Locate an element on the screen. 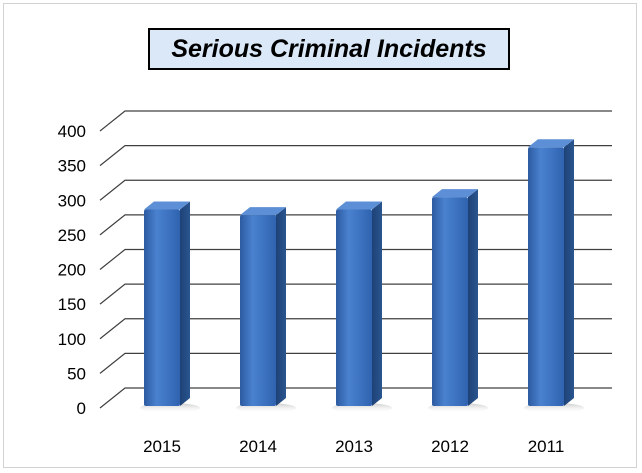 The height and width of the screenshot is (473, 642). x-tick-label: 2015 is located at coordinates (162, 446).